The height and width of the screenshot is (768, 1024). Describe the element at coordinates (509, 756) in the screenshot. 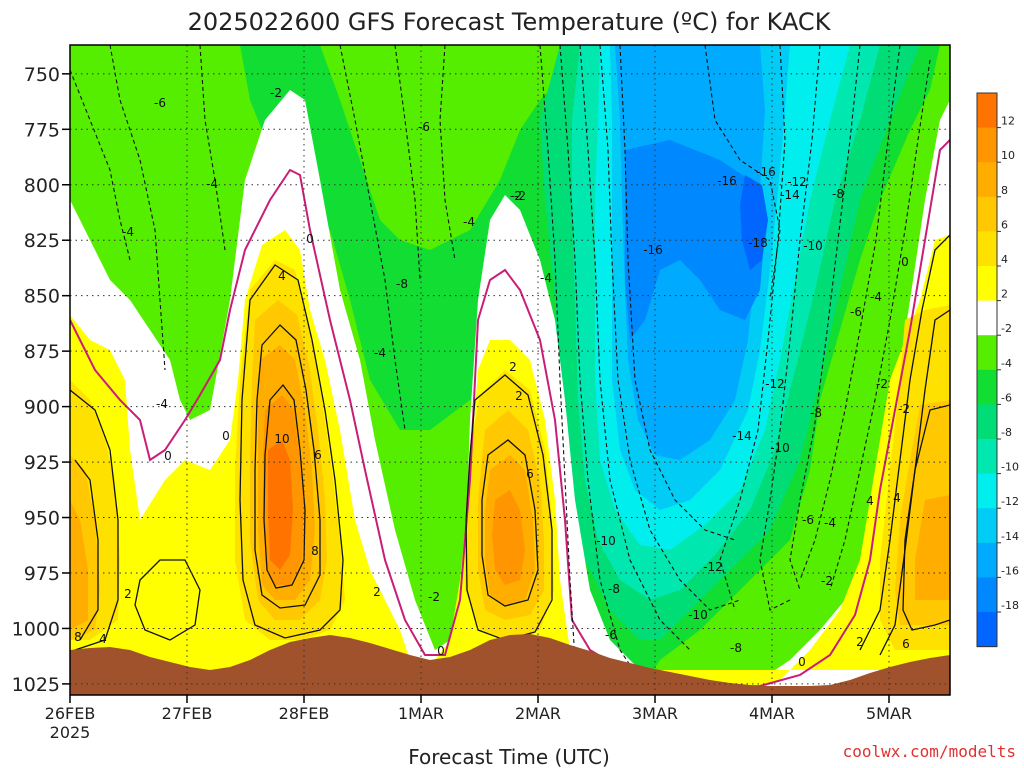

I see `x-axis-label: Forecast Time (UTC)` at that location.